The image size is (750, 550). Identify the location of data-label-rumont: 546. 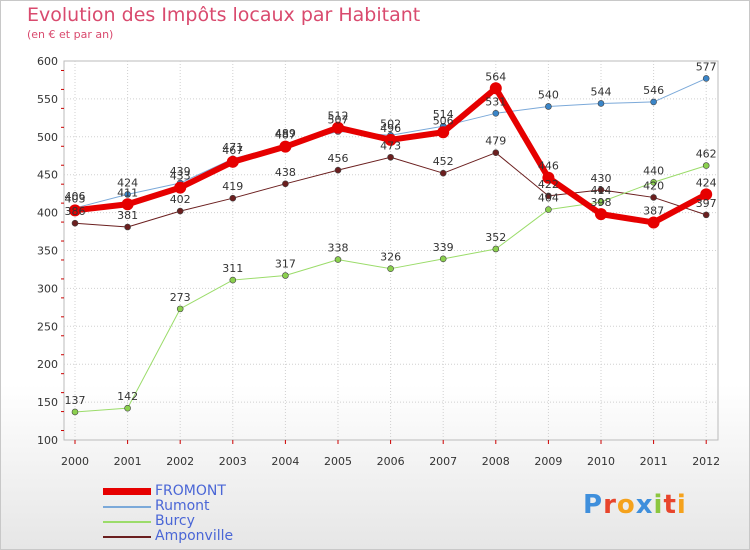
(653, 90).